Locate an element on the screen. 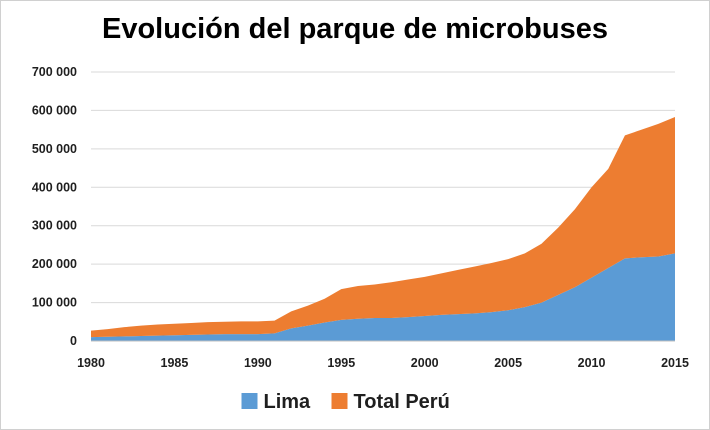  y-tick-label: 200 000 is located at coordinates (54, 264).